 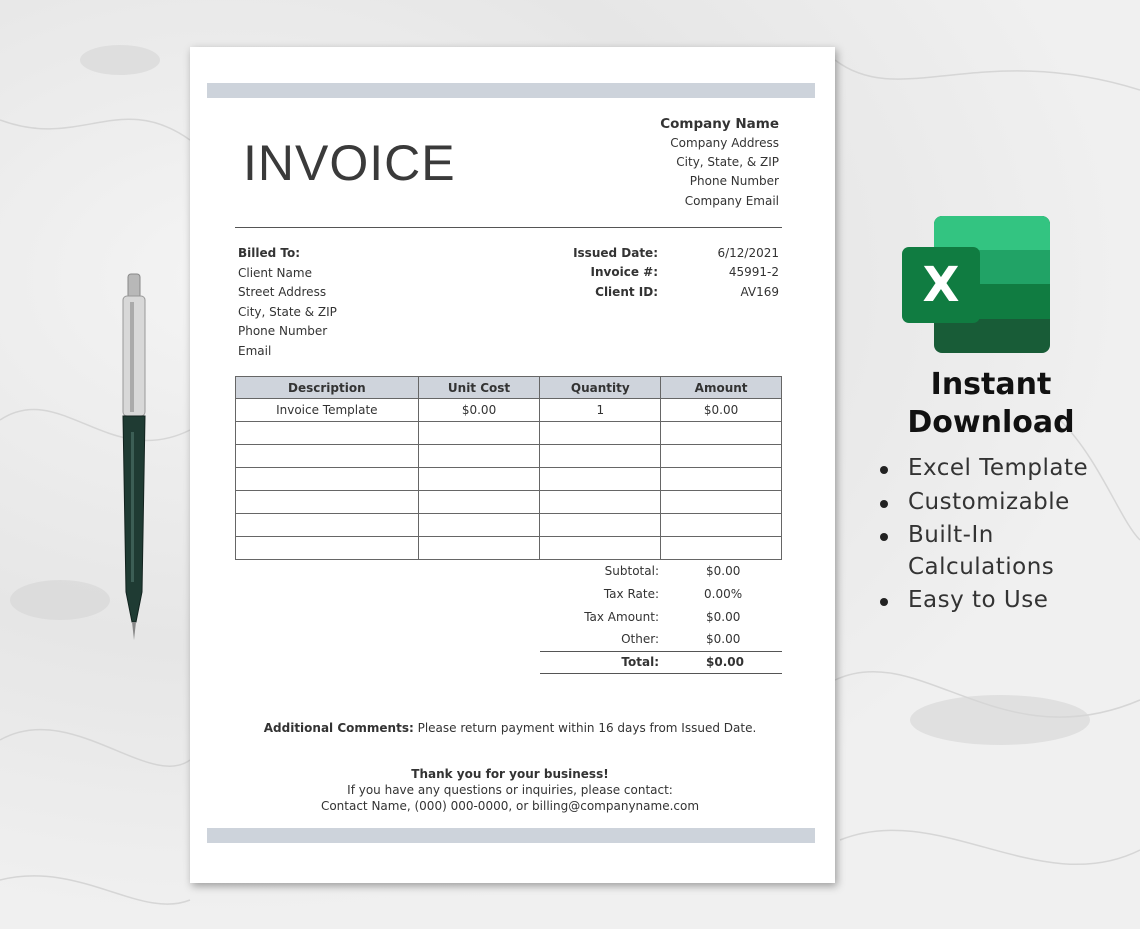 I want to click on table-header-row: Description Unit Cost Quantity Amount, so click(x=508, y=387).